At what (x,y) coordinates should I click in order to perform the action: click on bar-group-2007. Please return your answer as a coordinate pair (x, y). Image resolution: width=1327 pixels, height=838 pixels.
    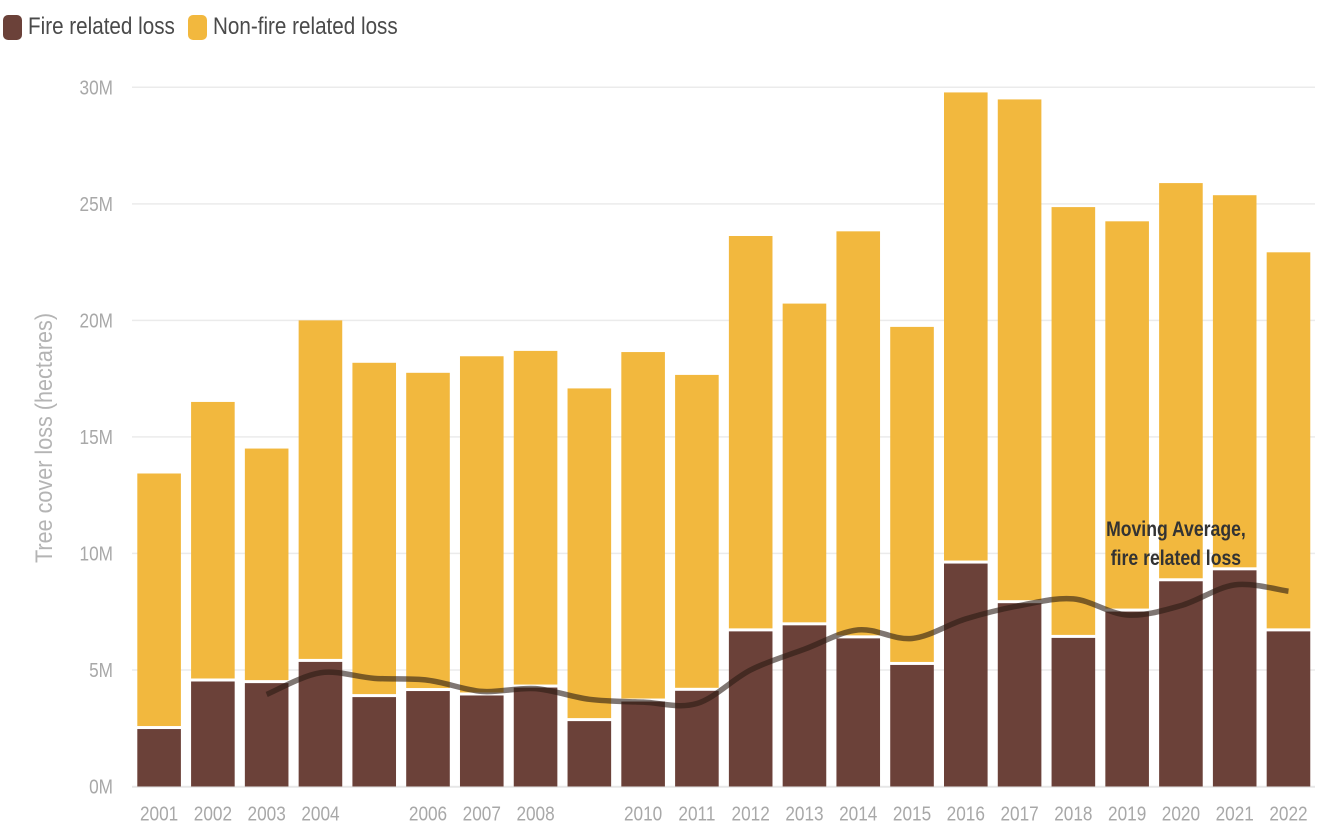
    Looking at the image, I should click on (481, 571).